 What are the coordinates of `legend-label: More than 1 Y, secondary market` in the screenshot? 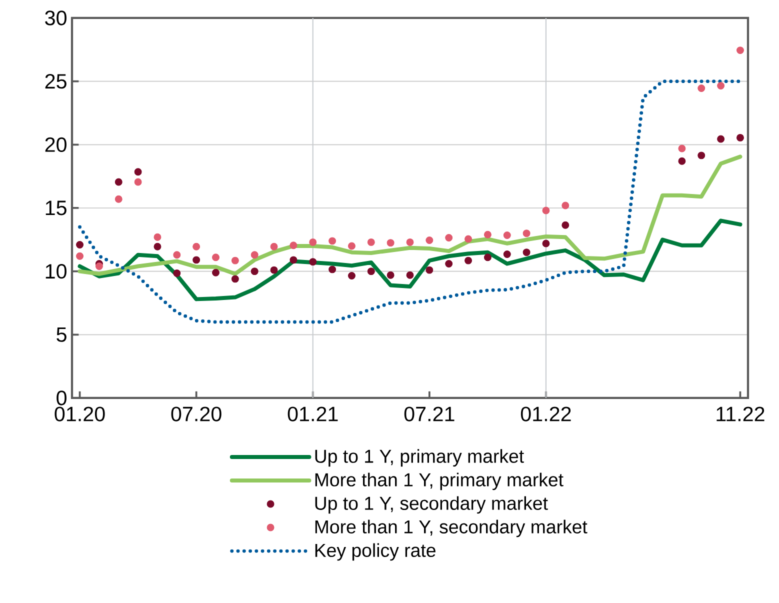 It's located at (451, 529).